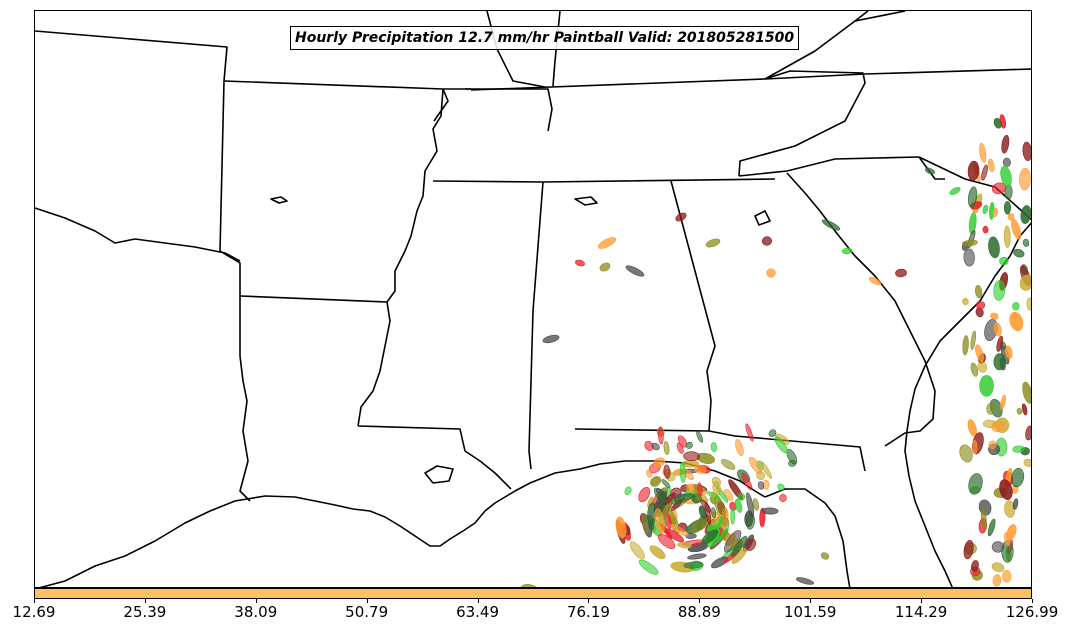  What do you see at coordinates (586, 201) in the screenshot?
I see `lake-al` at bounding box center [586, 201].